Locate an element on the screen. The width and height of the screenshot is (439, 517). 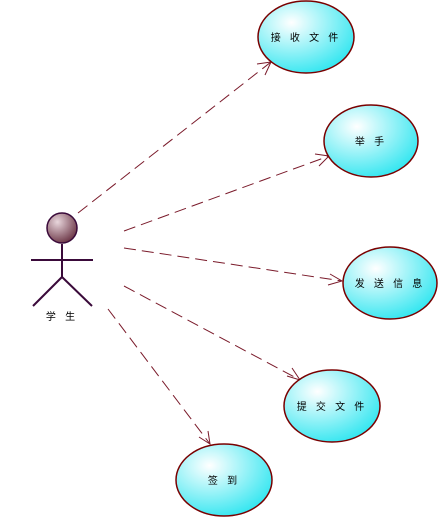
use-case-send-message: 发 送 信 息 is located at coordinates (390, 283).